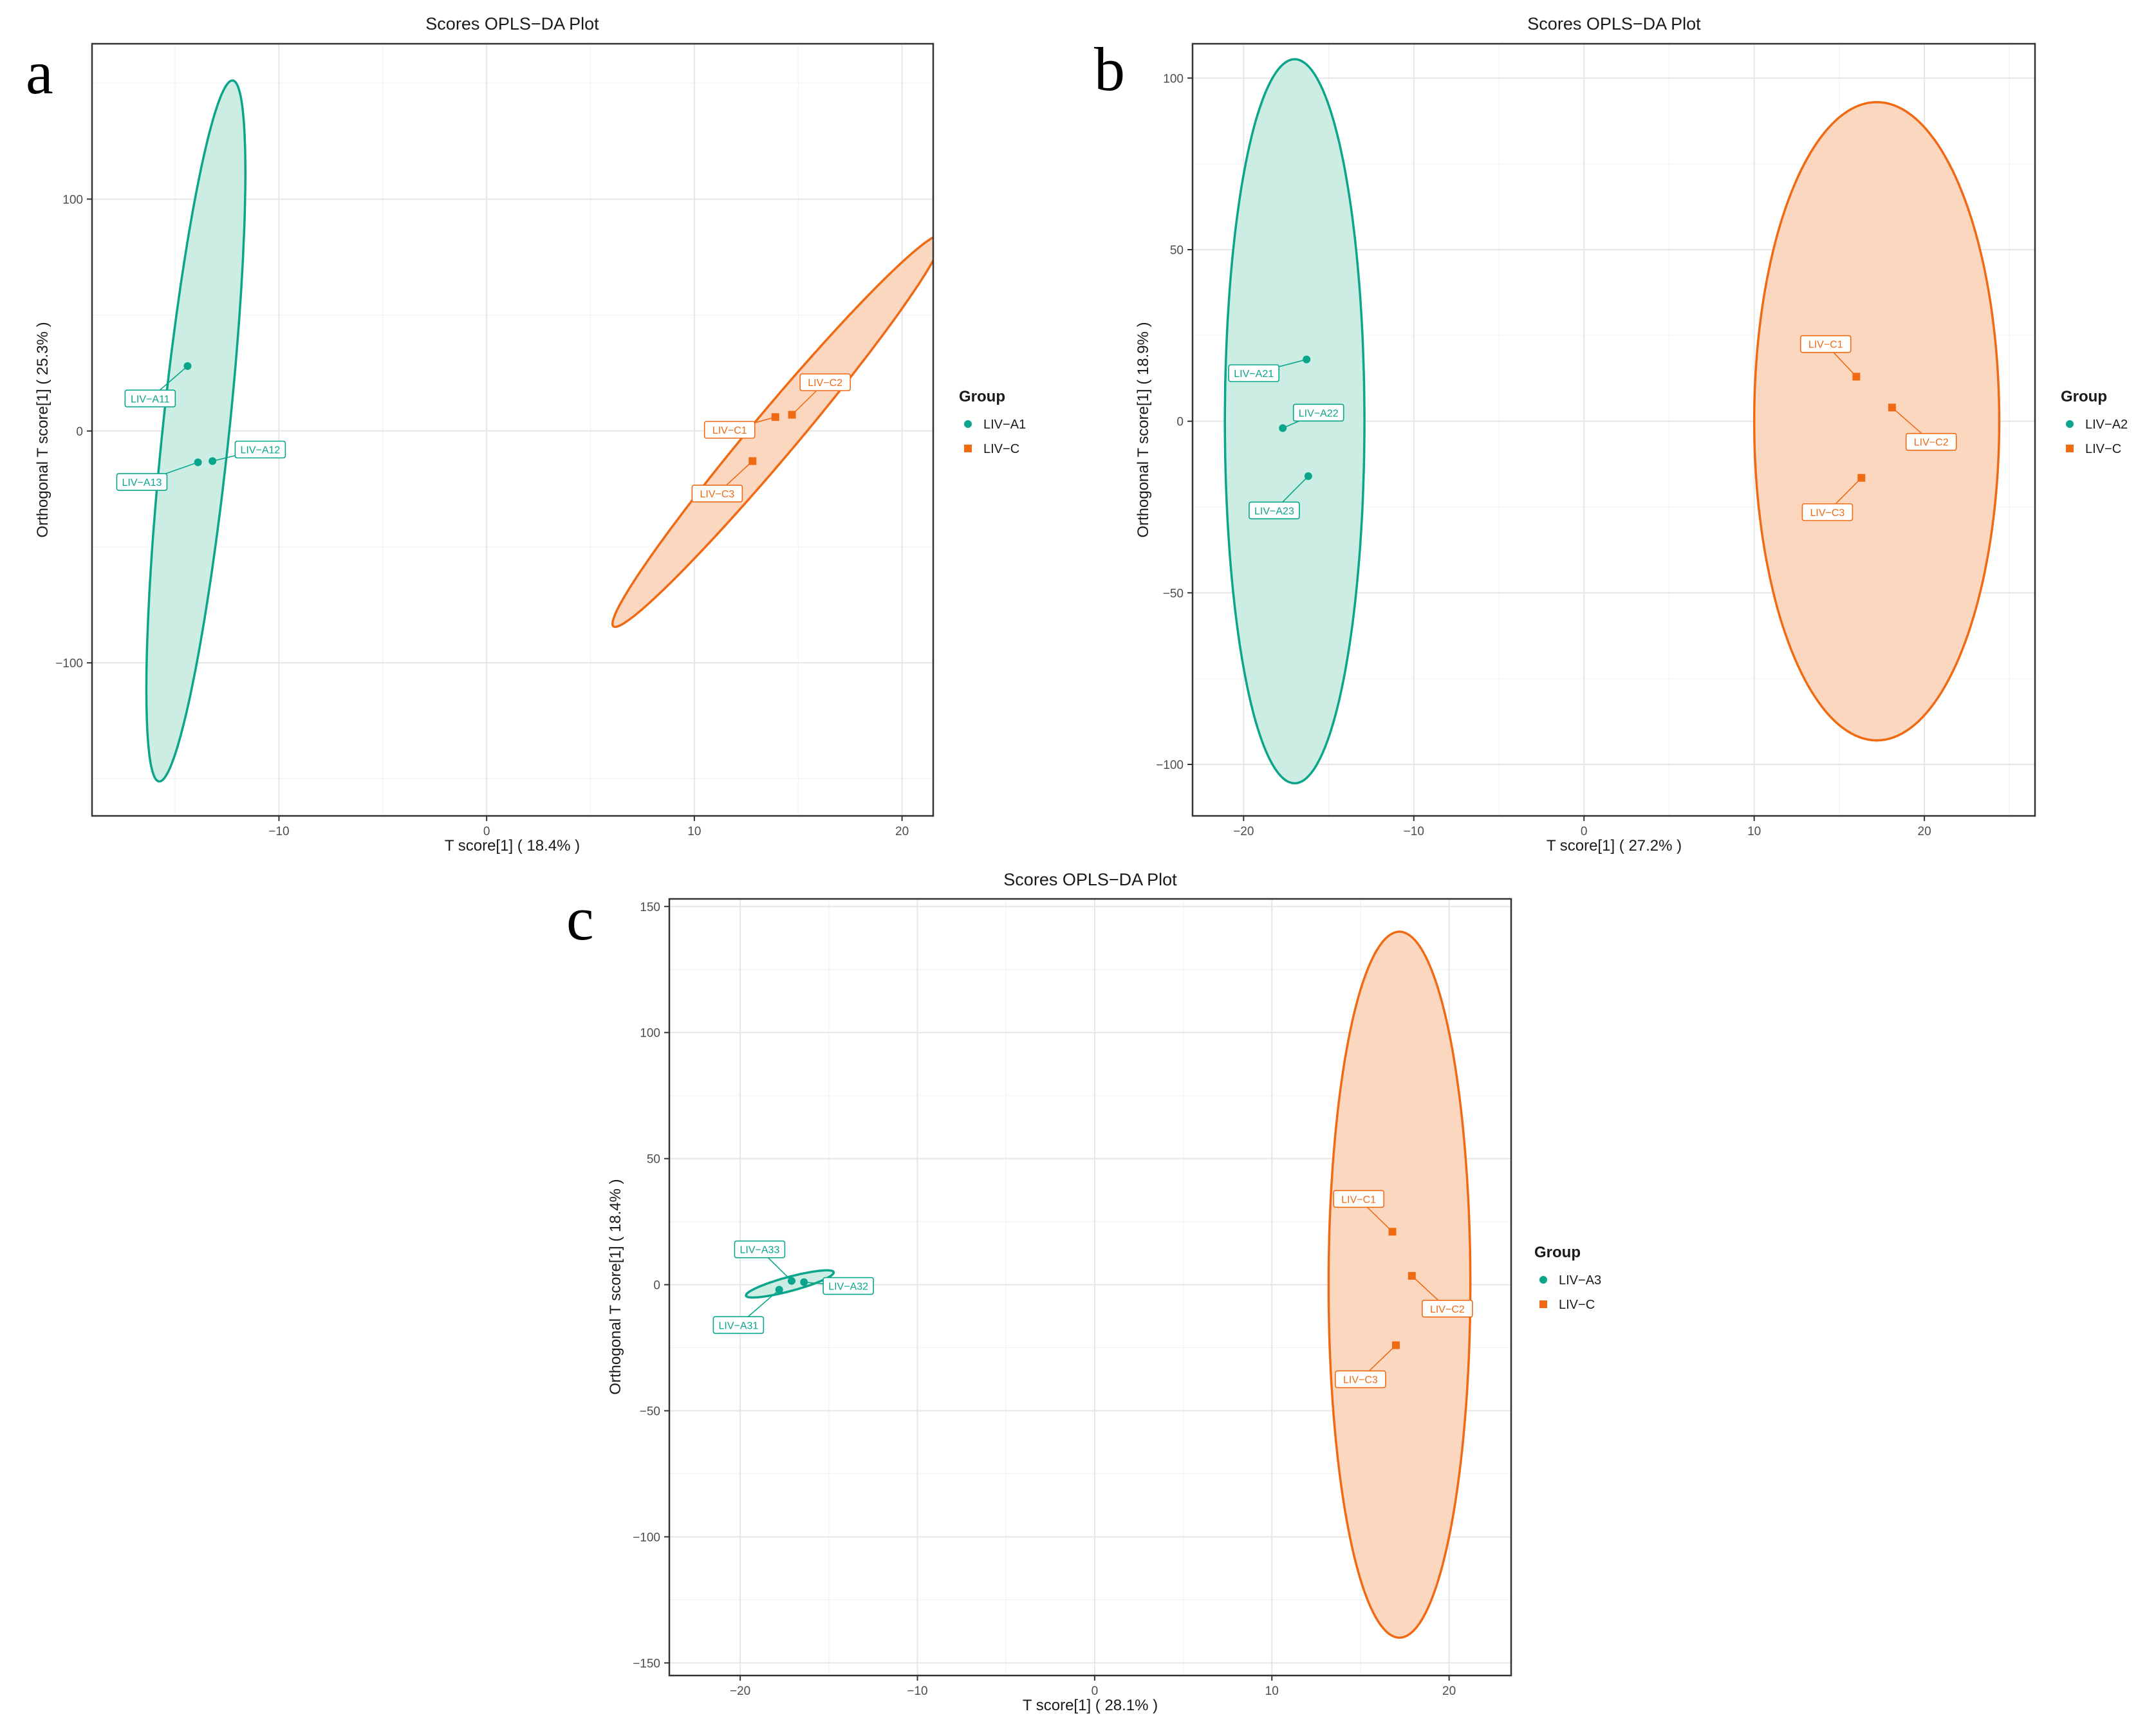  Describe the element at coordinates (1090, 1706) in the screenshot. I see `x-axis-label: T score[1] ( 28.1% )` at that location.